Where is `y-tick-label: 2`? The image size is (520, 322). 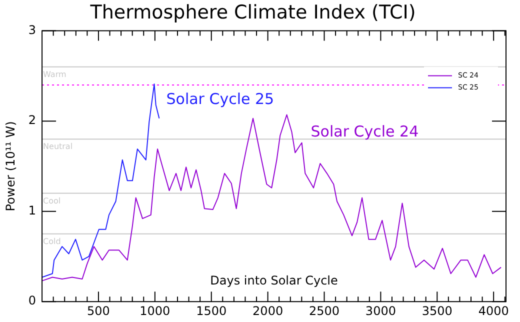
y-tick-label: 2 is located at coordinates (32, 120).